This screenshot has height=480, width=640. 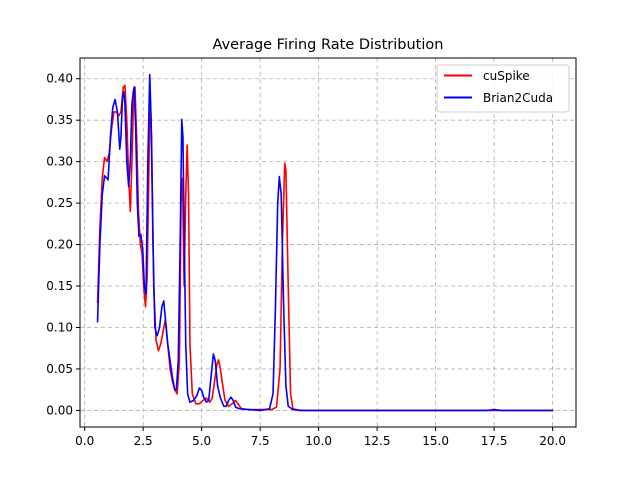 I want to click on x-tick-label: 15.0, so click(x=435, y=441).